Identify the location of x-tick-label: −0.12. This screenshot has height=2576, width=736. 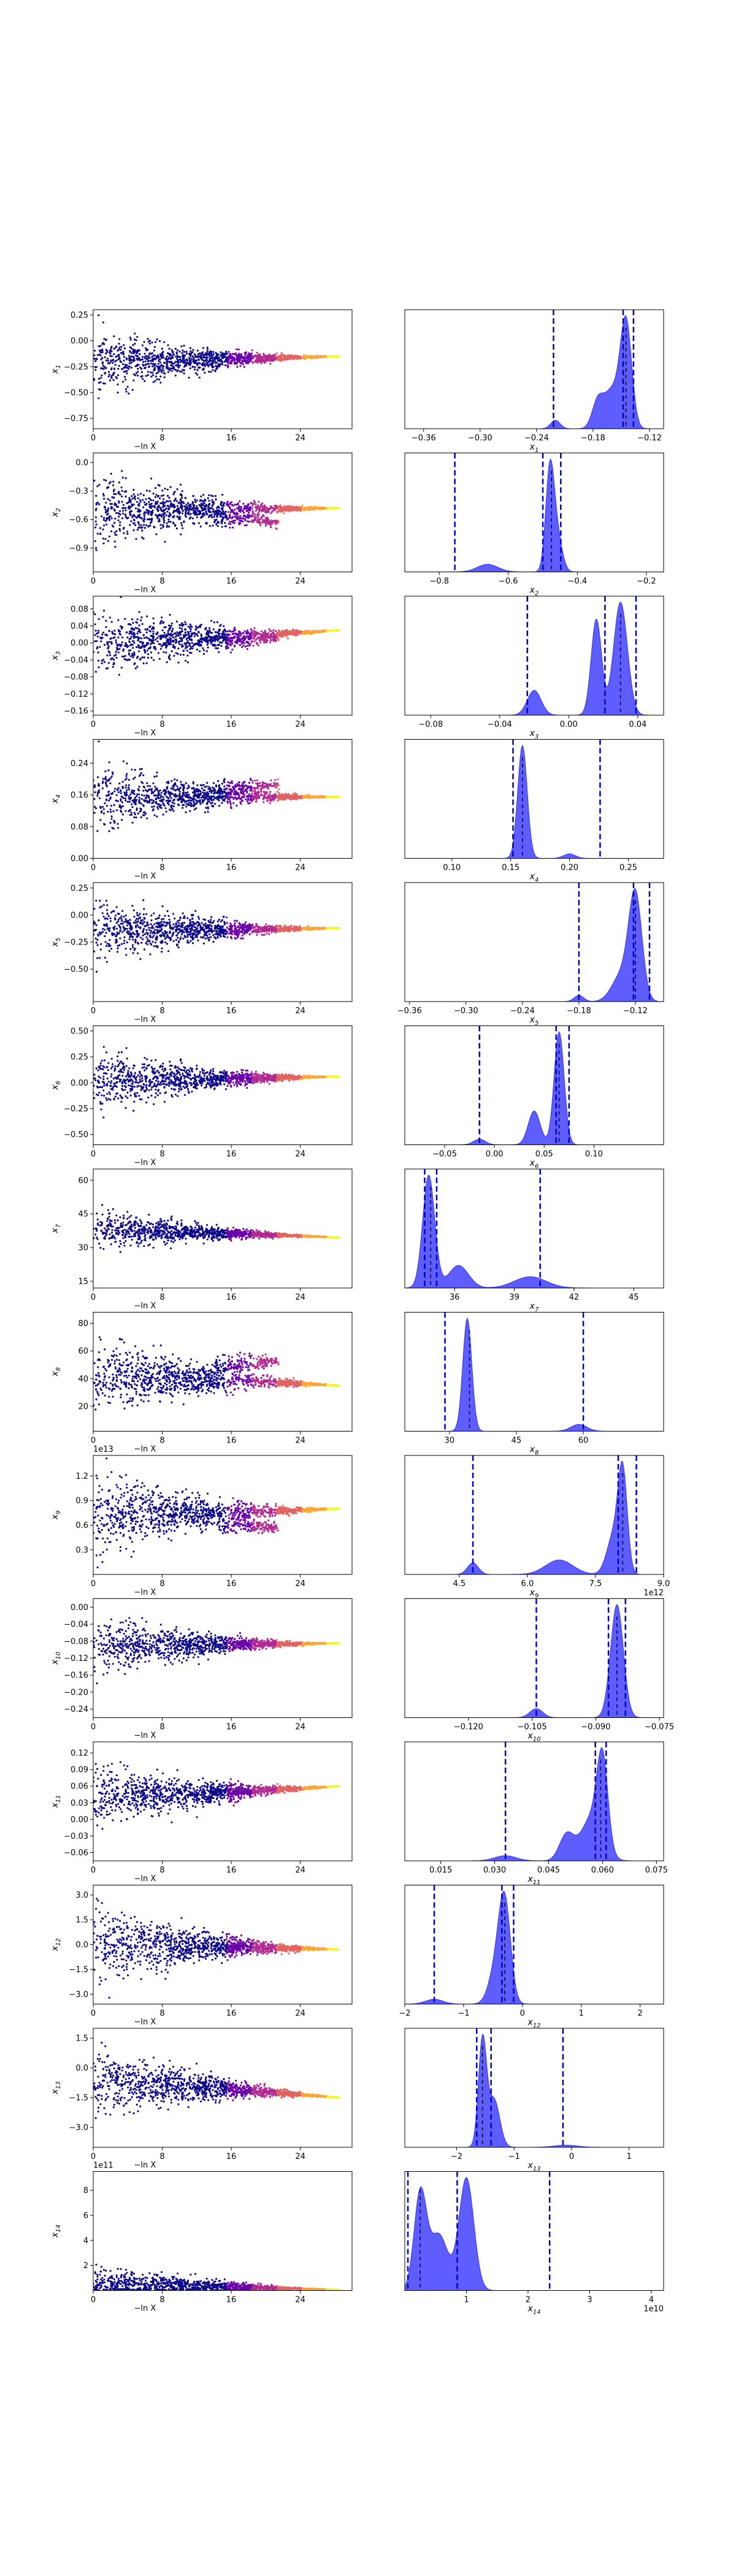
(649, 438).